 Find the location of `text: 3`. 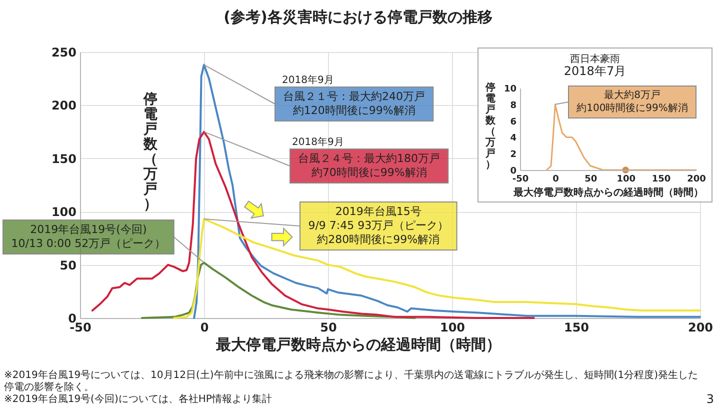

text: 3 is located at coordinates (710, 399).